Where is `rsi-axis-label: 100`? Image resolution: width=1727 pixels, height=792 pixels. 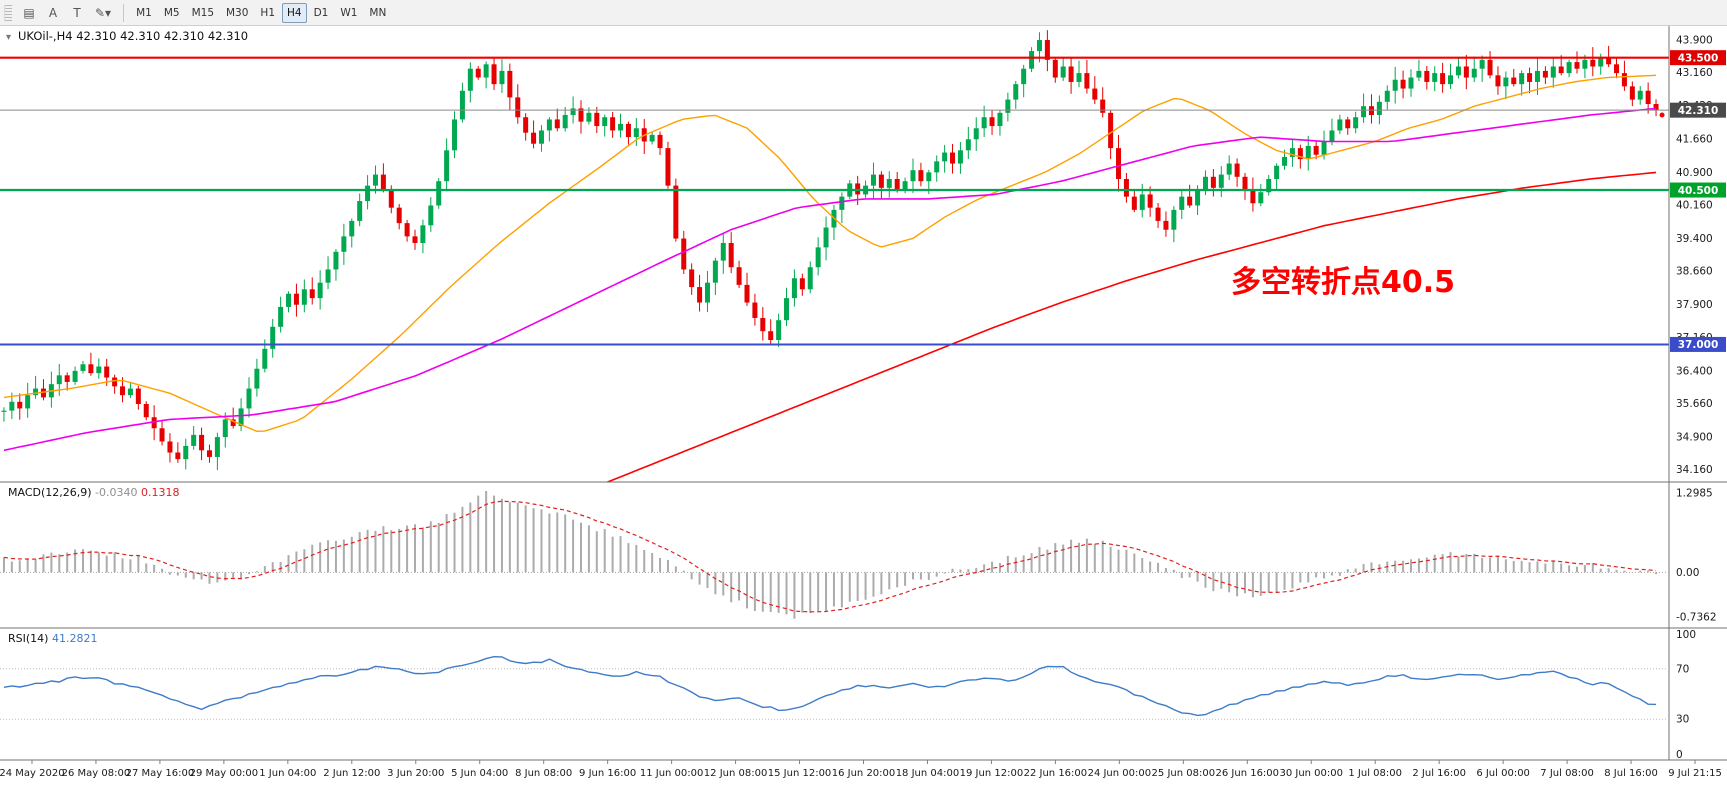
rsi-axis-label: 100 is located at coordinates (1686, 635).